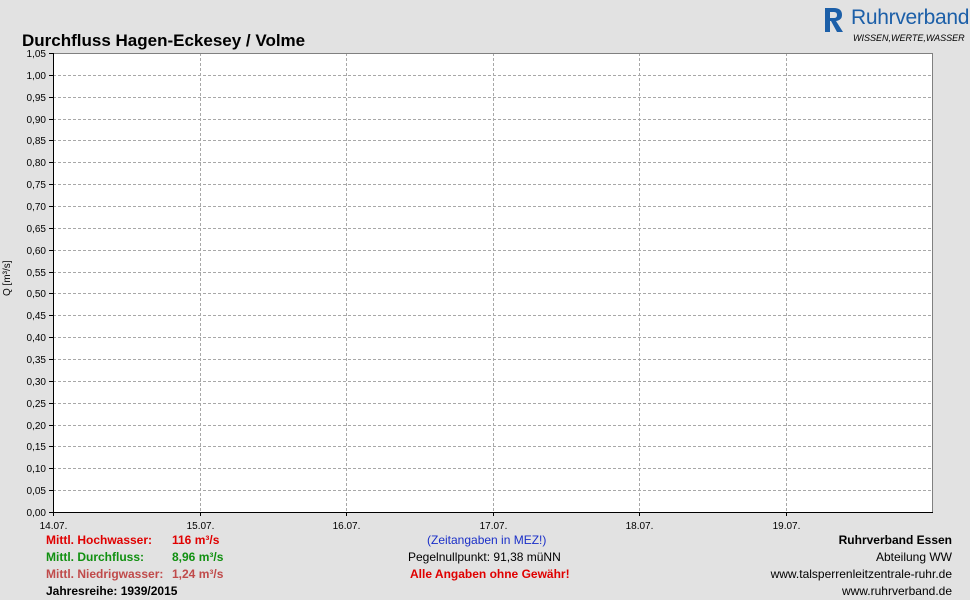  I want to click on durchfluss-label: Mittl. Durchfluss:, so click(95, 557).